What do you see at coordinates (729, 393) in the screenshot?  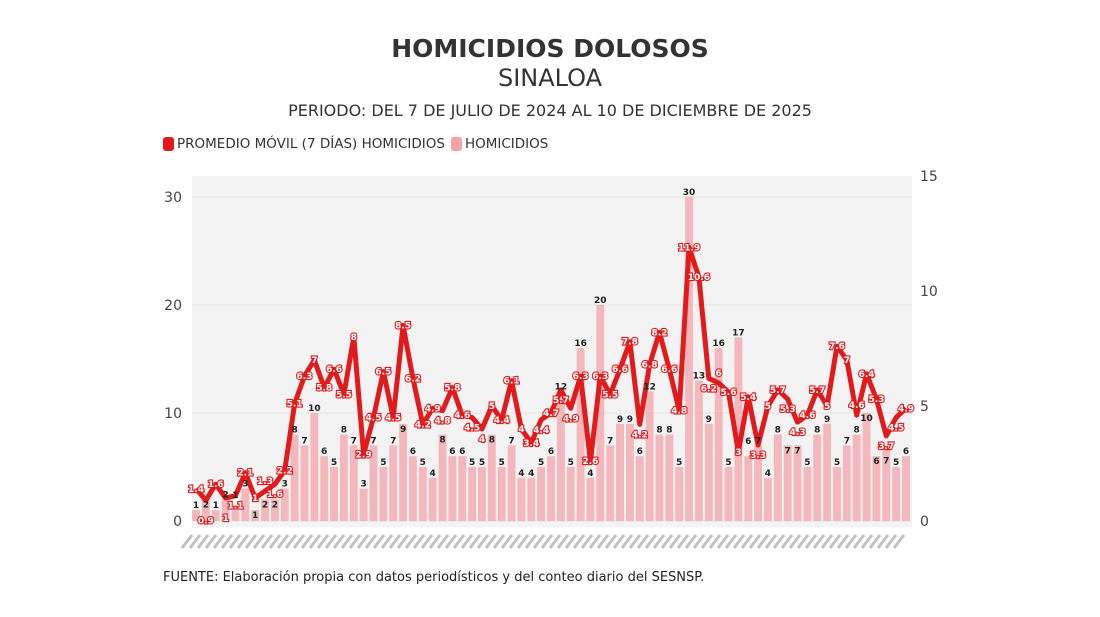 I see `line-data-label: 5.6` at bounding box center [729, 393].